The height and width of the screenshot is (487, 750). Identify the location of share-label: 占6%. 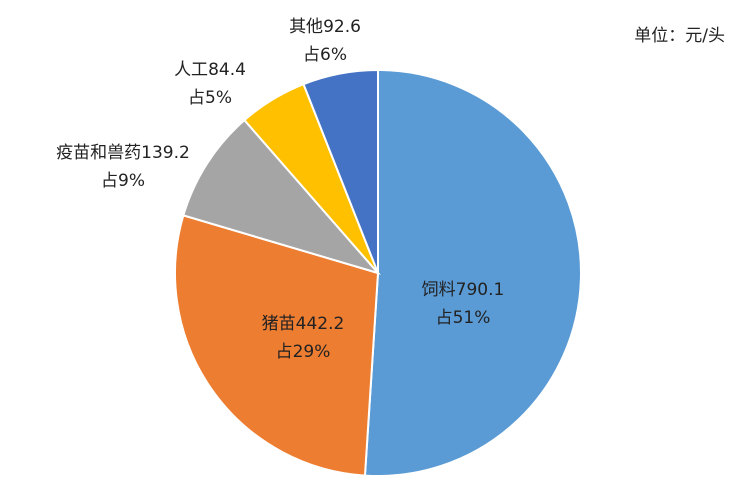
(325, 55).